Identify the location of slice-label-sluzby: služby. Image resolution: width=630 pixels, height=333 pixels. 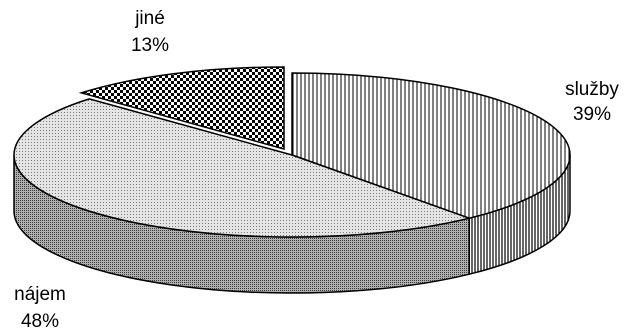
(592, 89).